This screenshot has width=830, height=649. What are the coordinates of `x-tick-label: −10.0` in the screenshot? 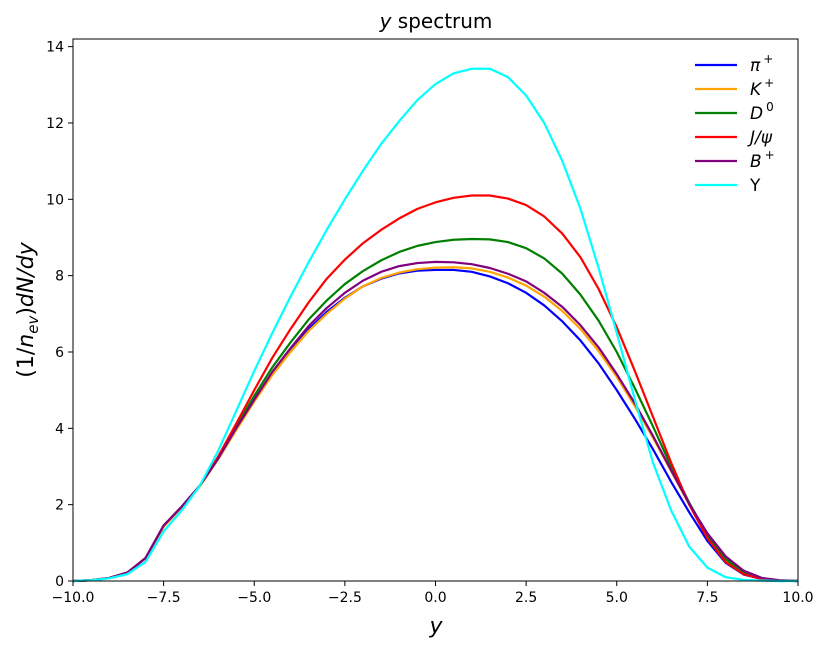 It's located at (73, 598).